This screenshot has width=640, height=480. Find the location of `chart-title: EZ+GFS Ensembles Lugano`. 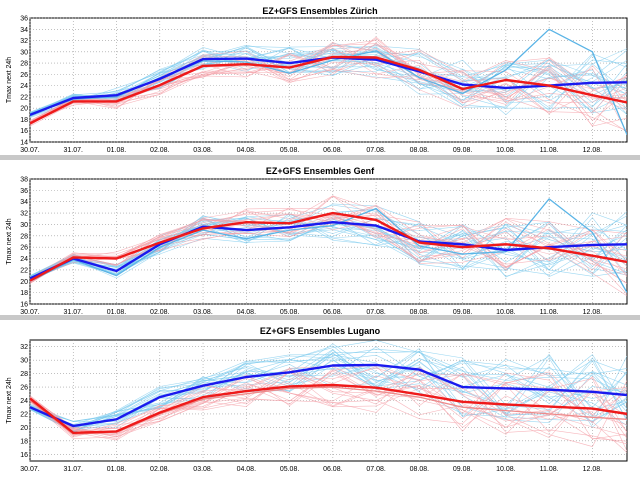

chart-title: EZ+GFS Ensembles Lugano is located at coordinates (320, 331).